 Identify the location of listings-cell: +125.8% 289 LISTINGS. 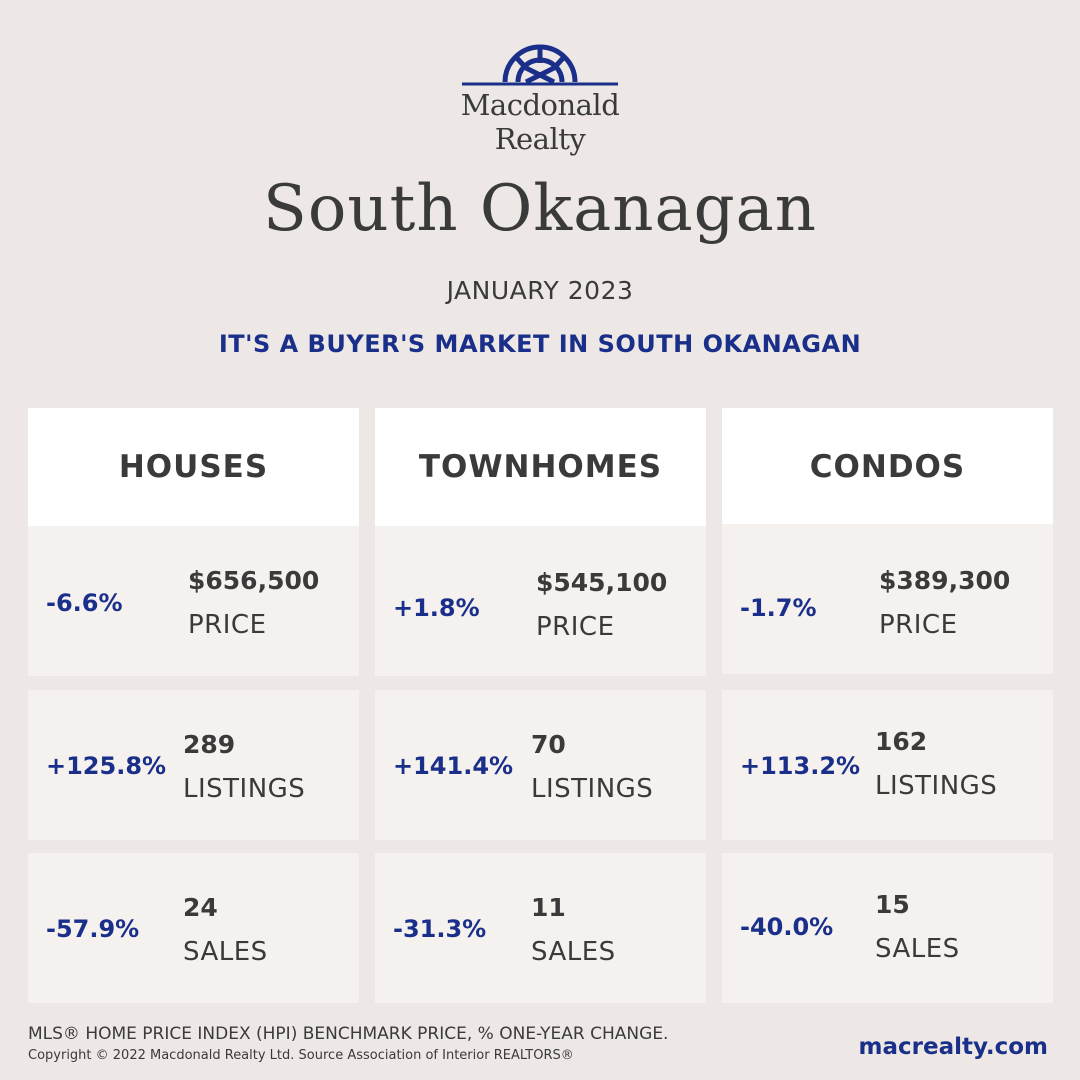
(193, 765).